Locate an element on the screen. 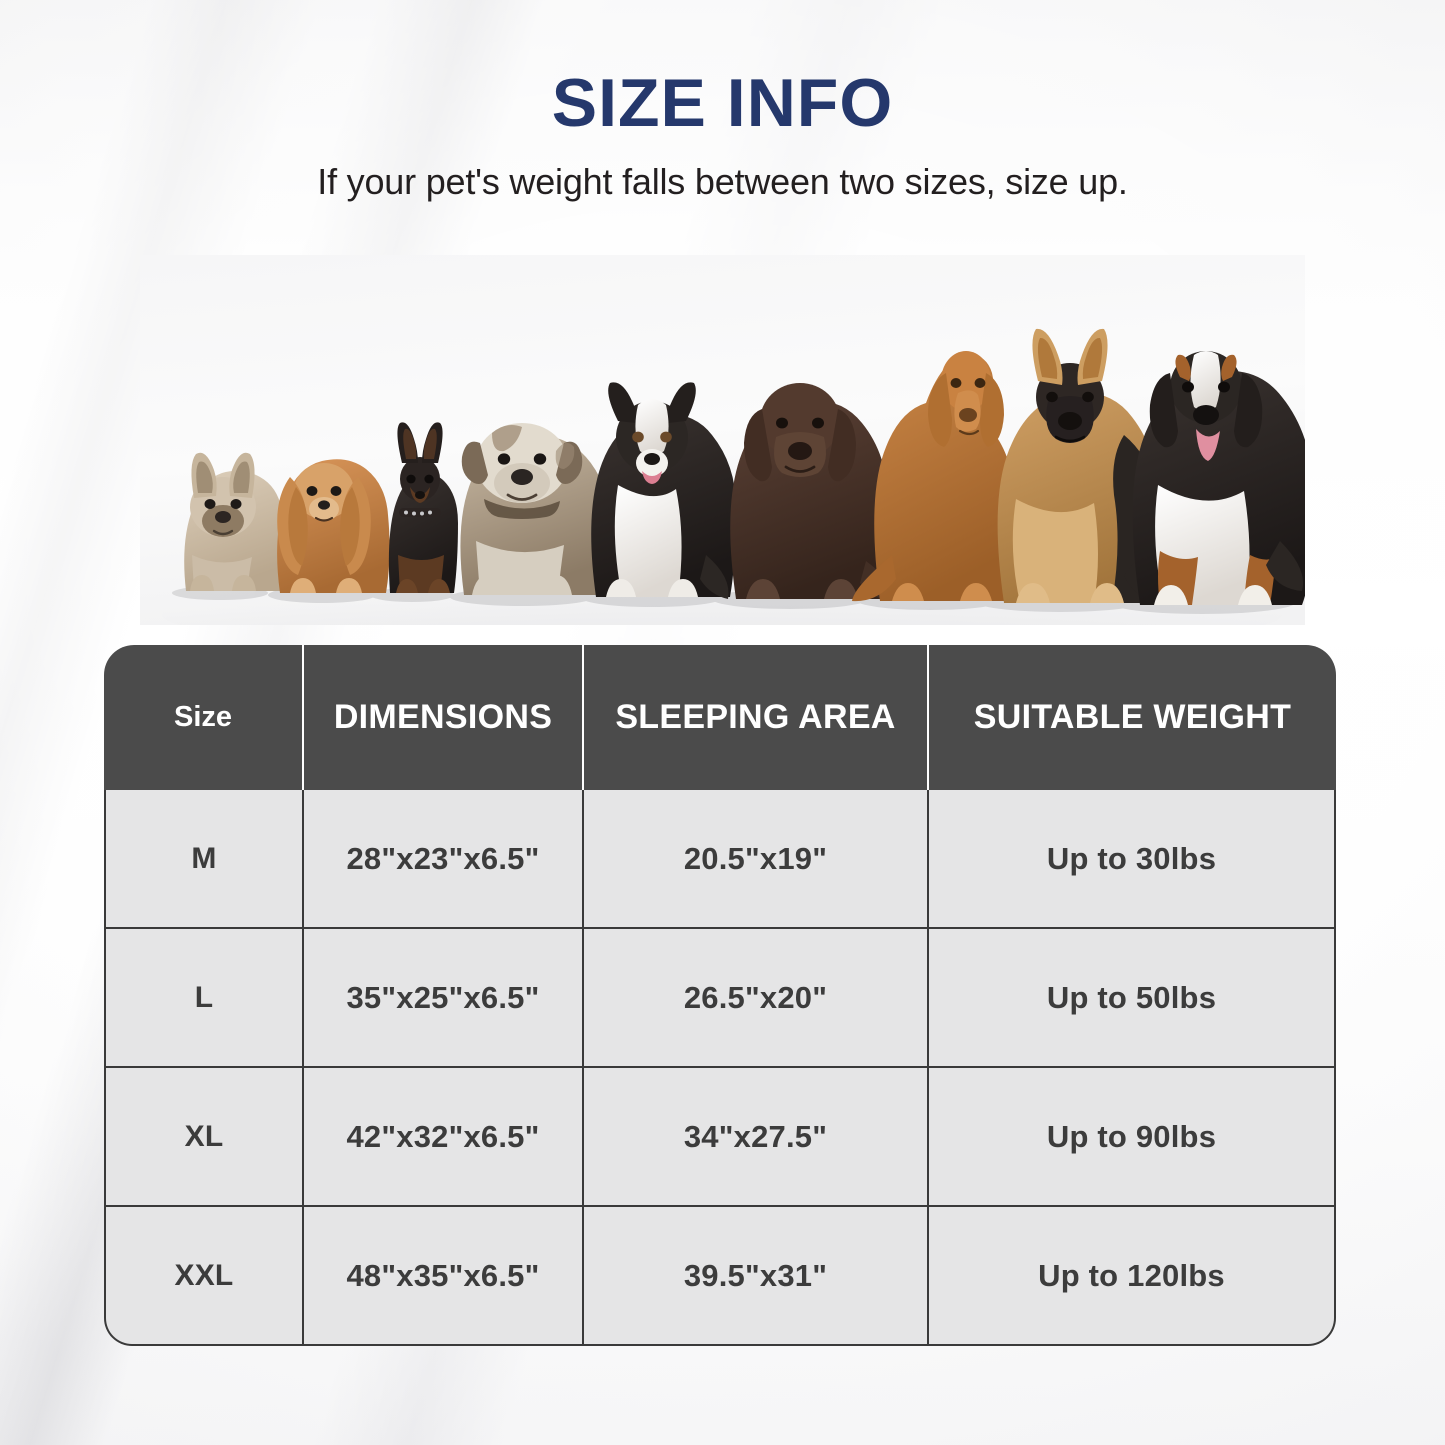  cell-size: XXL is located at coordinates (204, 1276).